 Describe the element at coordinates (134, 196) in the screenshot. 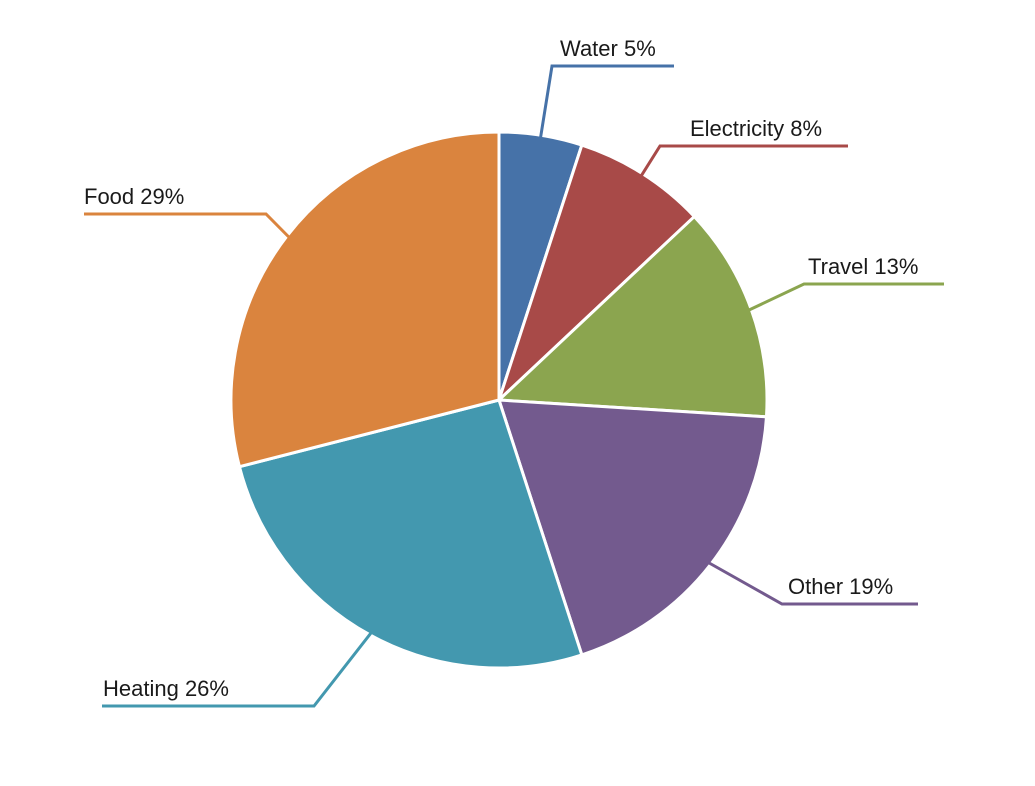

I see `slice-label-food: Food 29%` at that location.